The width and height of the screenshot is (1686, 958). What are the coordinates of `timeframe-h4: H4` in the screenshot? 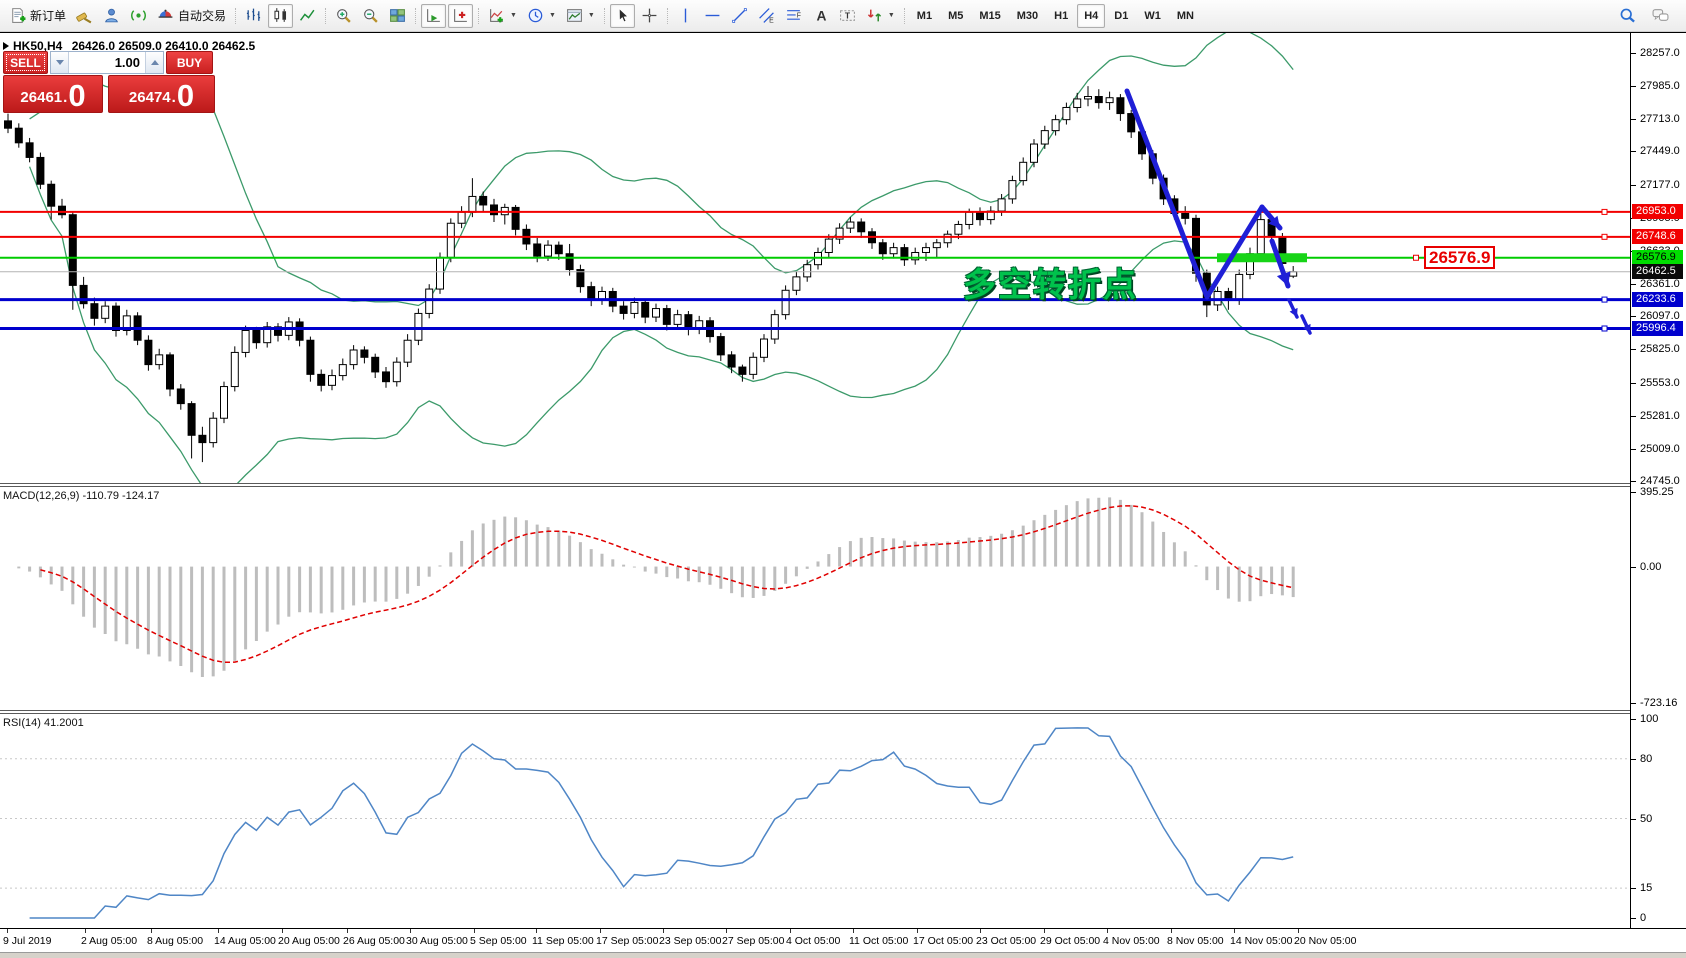 It's located at (1091, 15).